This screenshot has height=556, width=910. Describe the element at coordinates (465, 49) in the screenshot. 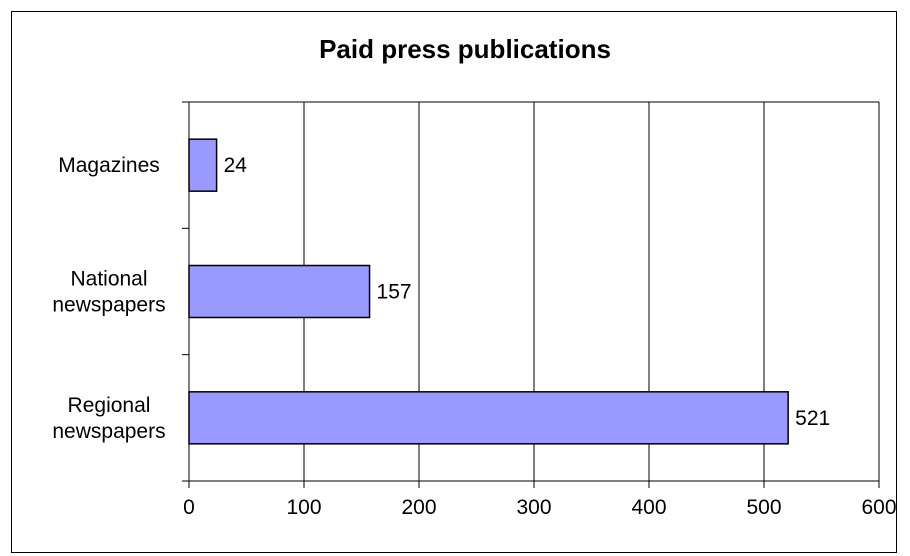

I see `chart-title: Paid press publications` at that location.